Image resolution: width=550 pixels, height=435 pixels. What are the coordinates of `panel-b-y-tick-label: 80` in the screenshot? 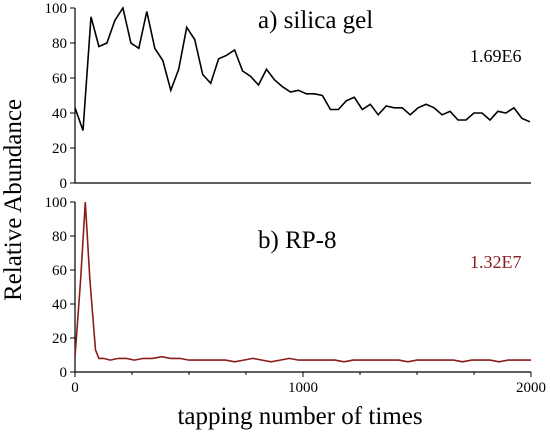 It's located at (59, 237).